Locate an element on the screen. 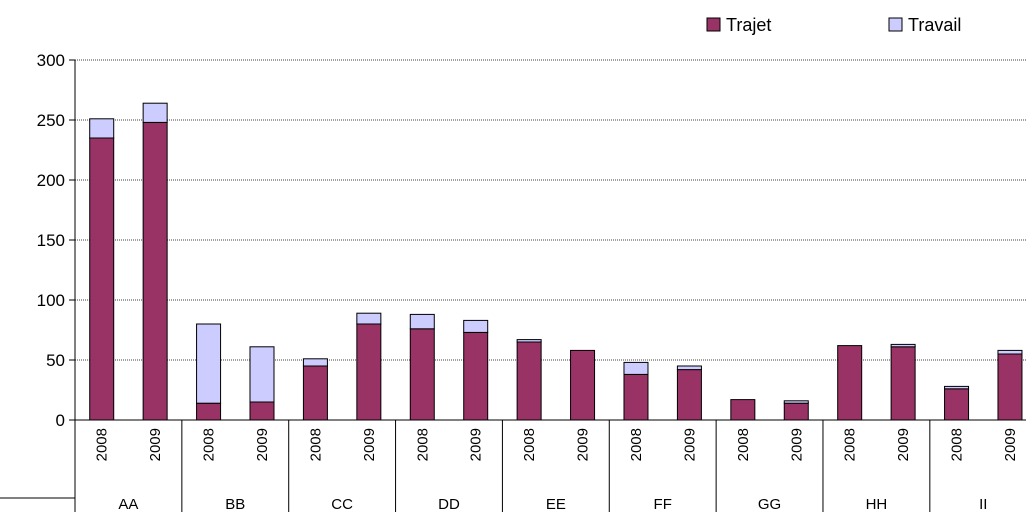  bar-trajet-ee-2008 is located at coordinates (529, 381).